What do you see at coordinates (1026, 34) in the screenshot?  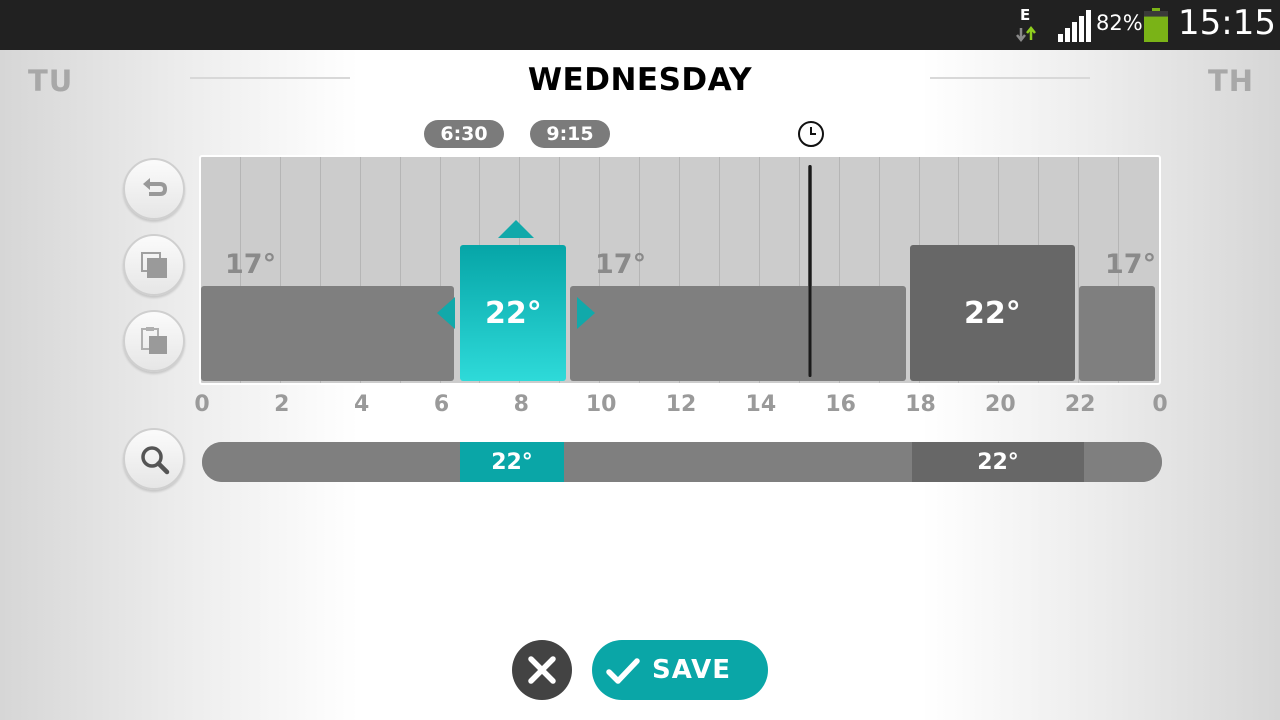 I see `data-transfer-icon` at bounding box center [1026, 34].